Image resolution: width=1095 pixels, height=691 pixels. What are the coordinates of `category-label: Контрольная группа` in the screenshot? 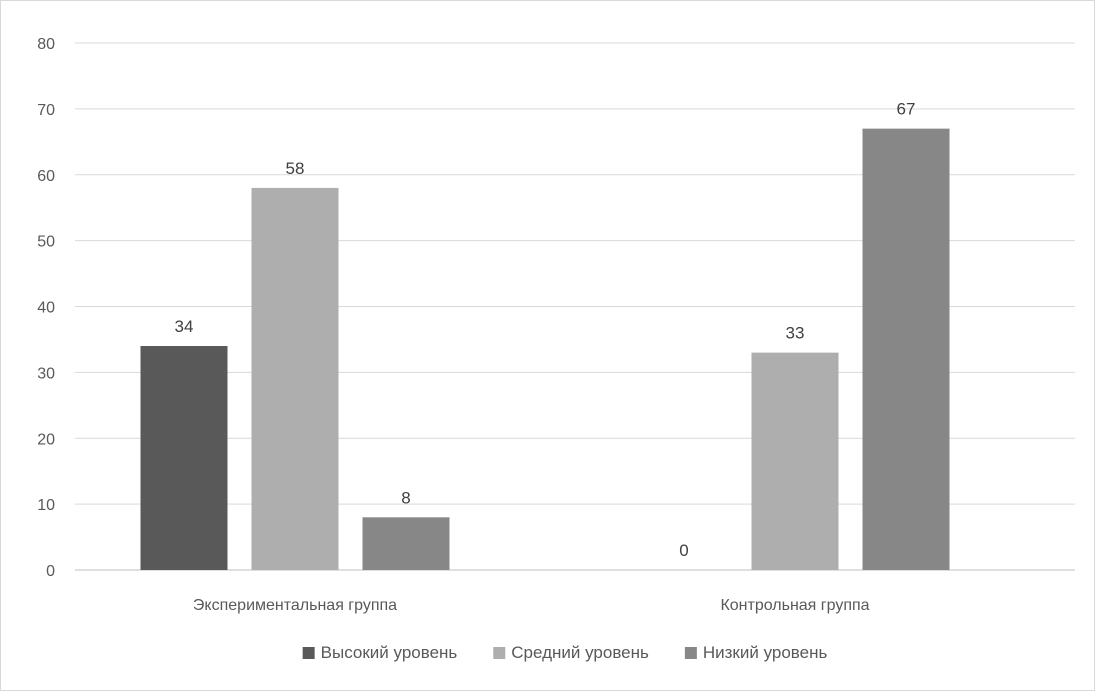 It's located at (794, 605).